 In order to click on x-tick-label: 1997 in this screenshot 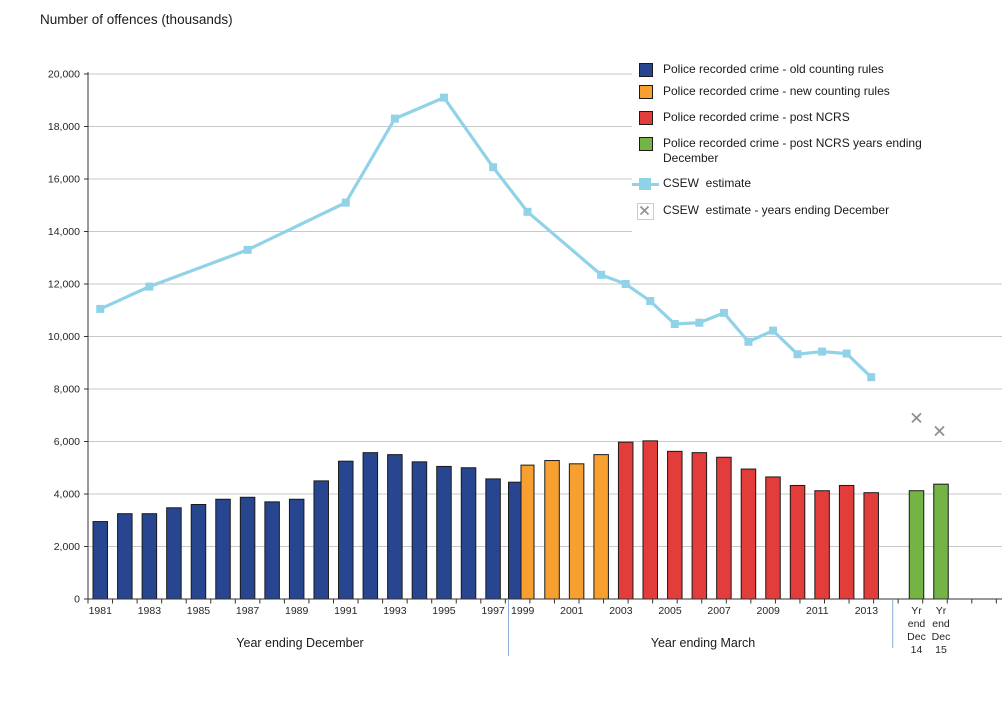, I will do `click(493, 611)`.